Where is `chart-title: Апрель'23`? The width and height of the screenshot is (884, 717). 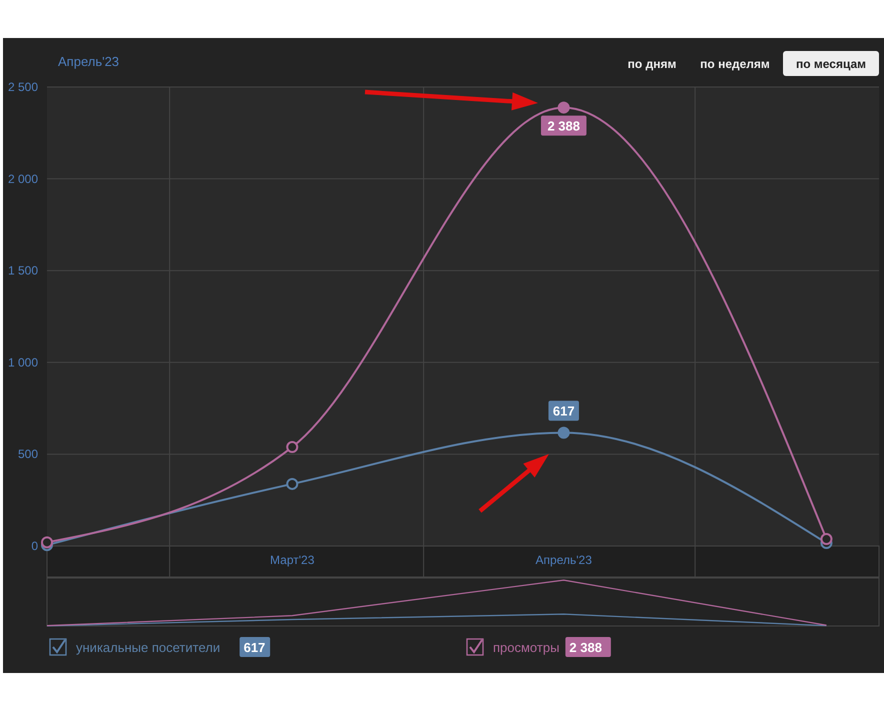
chart-title: Апрель'23 is located at coordinates (89, 61).